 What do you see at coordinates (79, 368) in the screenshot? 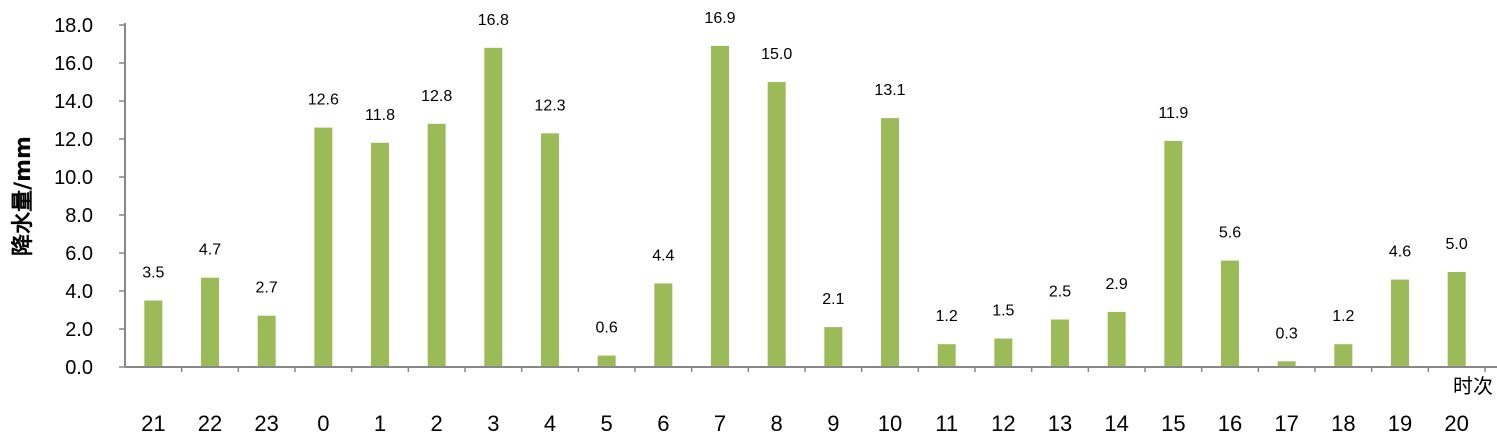
I see `y-tick-label: 0.0` at bounding box center [79, 368].